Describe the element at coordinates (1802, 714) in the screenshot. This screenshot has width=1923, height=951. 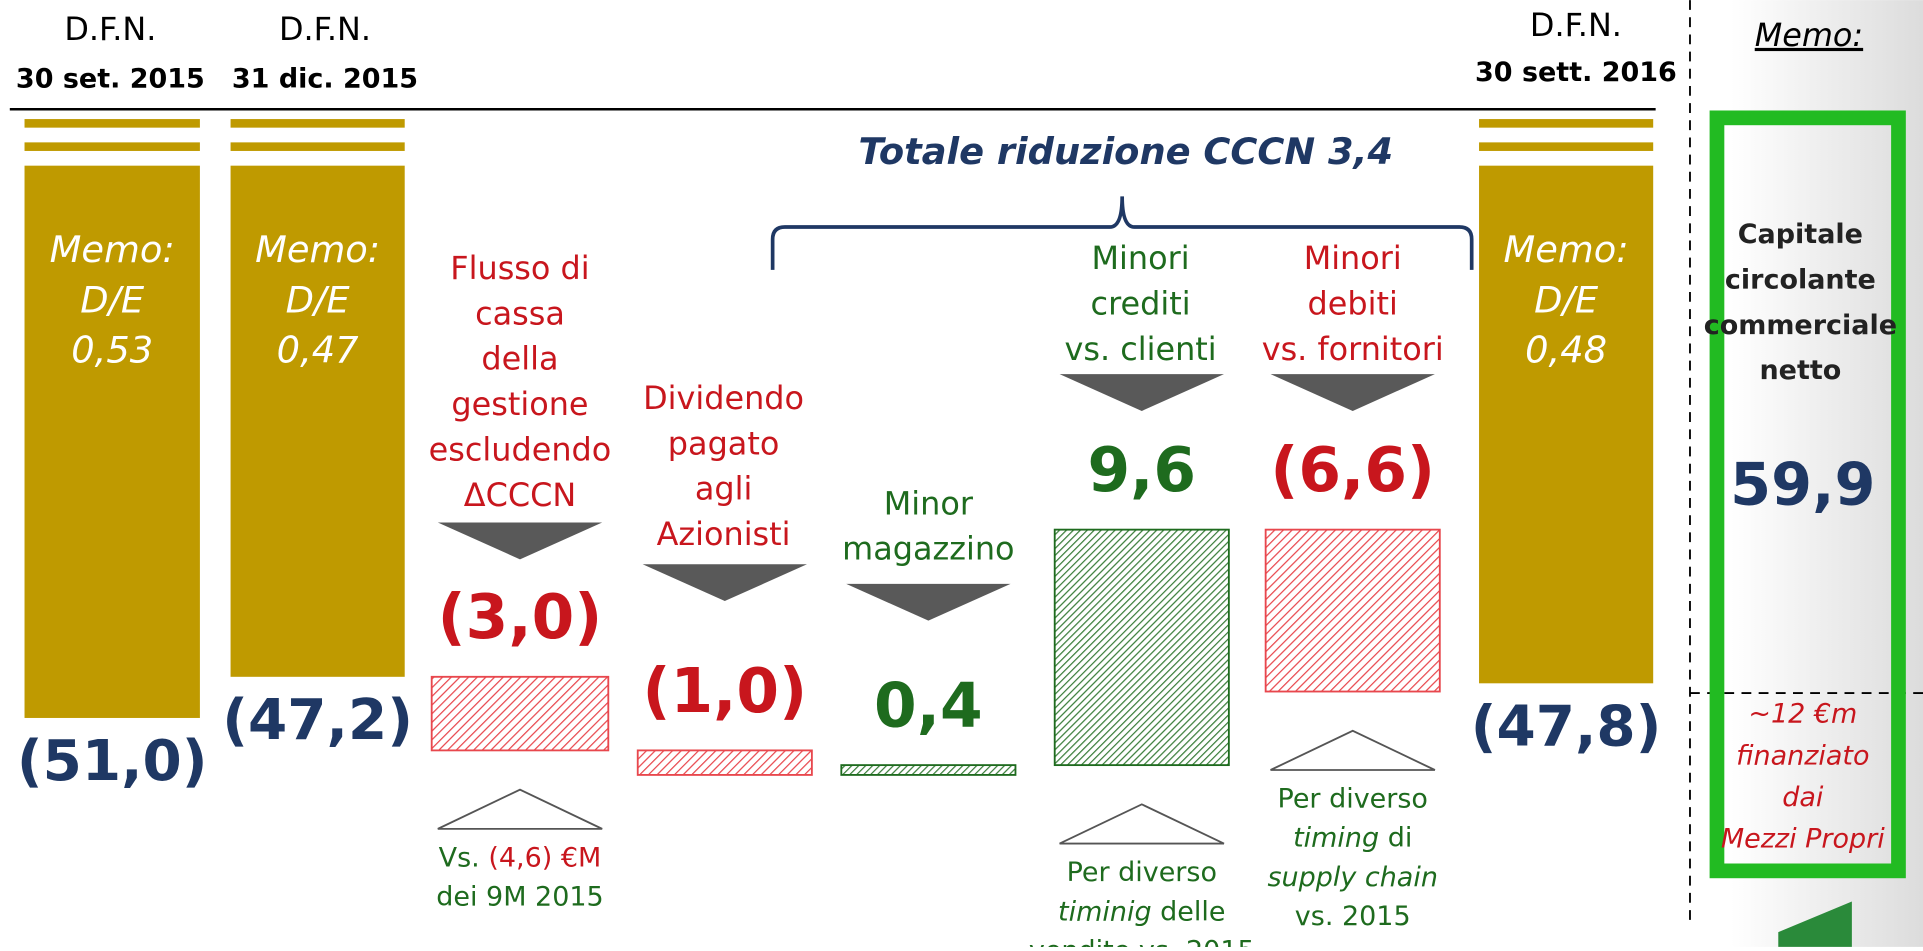
I see `memo-footnote: ~12 €m` at that location.